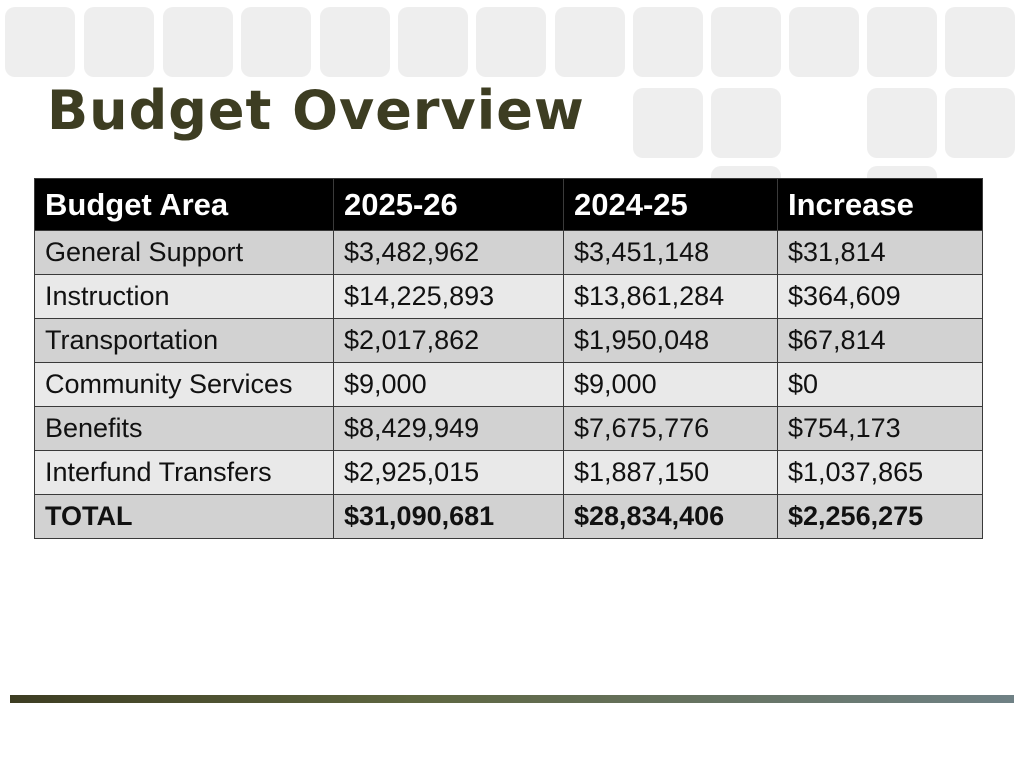  Describe the element at coordinates (184, 252) in the screenshot. I see `budget-area-cell: General Support` at that location.